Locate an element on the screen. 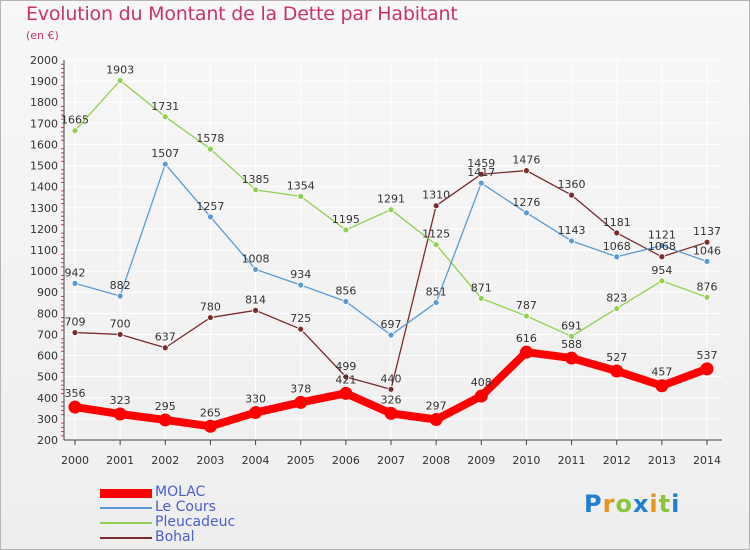 This screenshot has width=750, height=550. data-label-molac: 616 is located at coordinates (526, 338).